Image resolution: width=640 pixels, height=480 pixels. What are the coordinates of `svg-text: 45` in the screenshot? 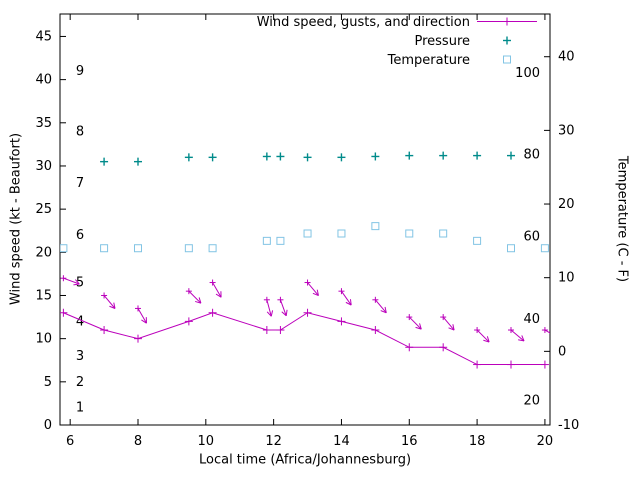 It's located at (43, 36).